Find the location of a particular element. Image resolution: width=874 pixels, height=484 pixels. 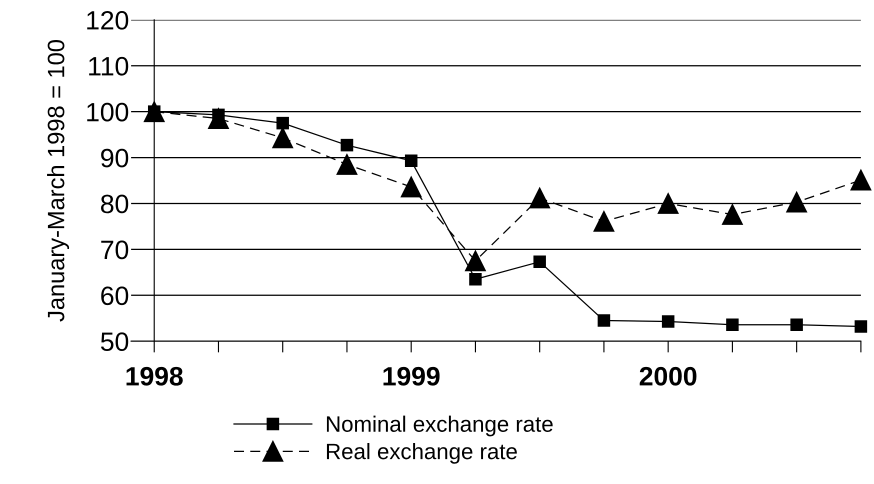

y-tick-label: 50 is located at coordinates (114, 342).